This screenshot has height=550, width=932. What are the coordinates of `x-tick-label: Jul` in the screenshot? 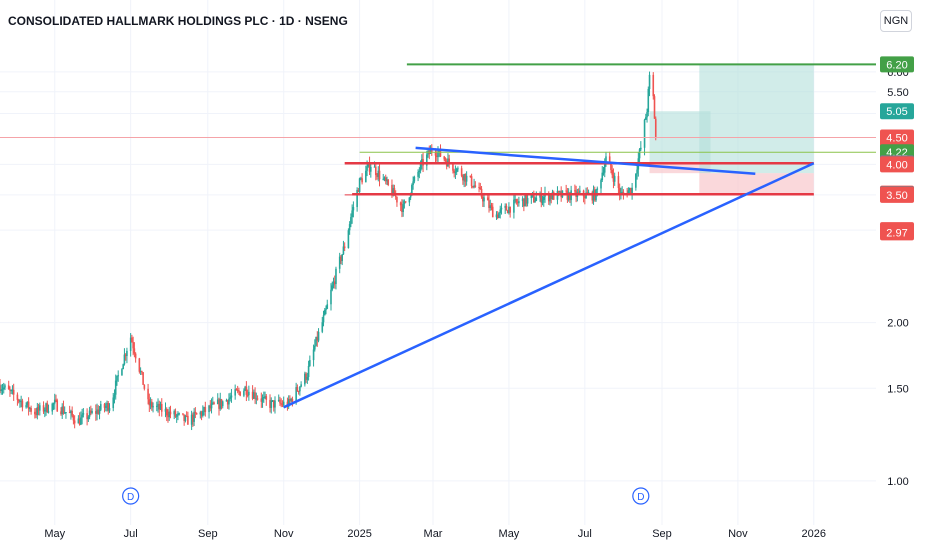 It's located at (585, 534).